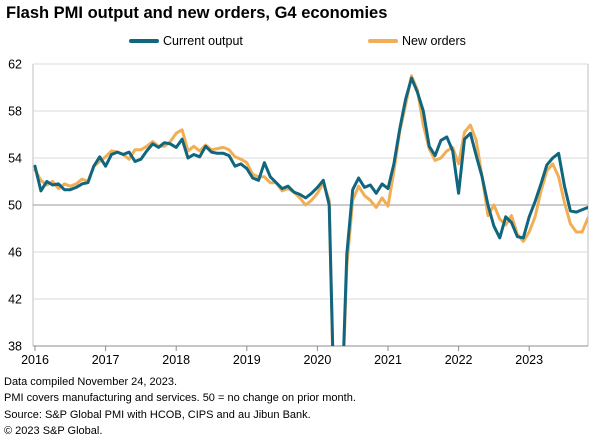 This screenshot has height=445, width=591. What do you see at coordinates (35, 360) in the screenshot?
I see `x-tick-label-2016: 2016` at bounding box center [35, 360].